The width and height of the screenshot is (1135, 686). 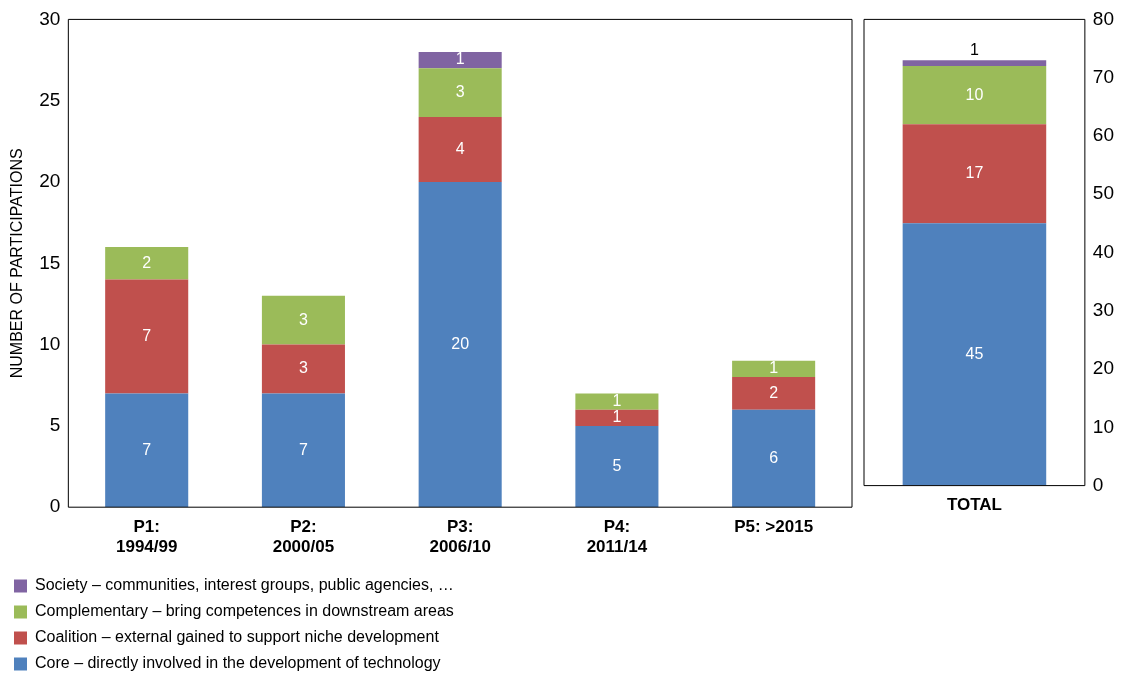 I want to click on y2-tick-label: 30, so click(x=1103, y=310).